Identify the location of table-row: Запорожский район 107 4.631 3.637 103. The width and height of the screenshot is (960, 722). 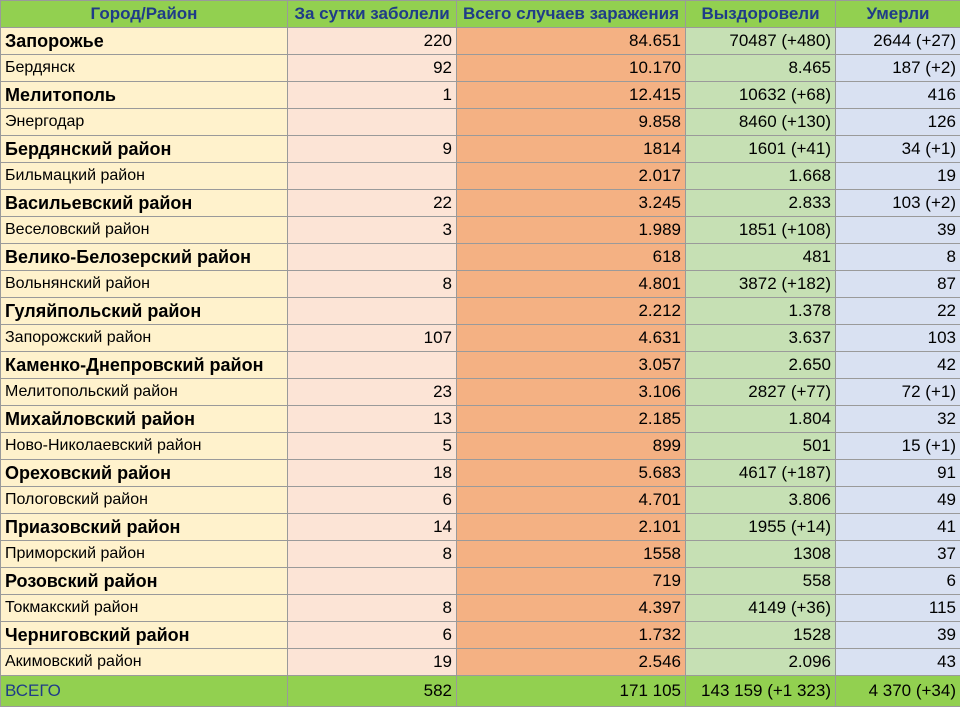
(480, 338).